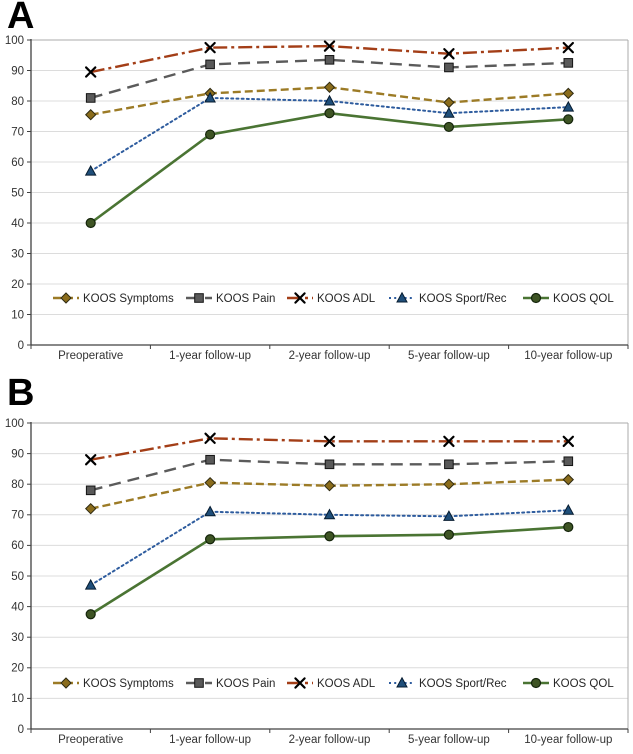  I want to click on x-tick-label-5-year-follow-up: 5-year follow-up, so click(449, 356).